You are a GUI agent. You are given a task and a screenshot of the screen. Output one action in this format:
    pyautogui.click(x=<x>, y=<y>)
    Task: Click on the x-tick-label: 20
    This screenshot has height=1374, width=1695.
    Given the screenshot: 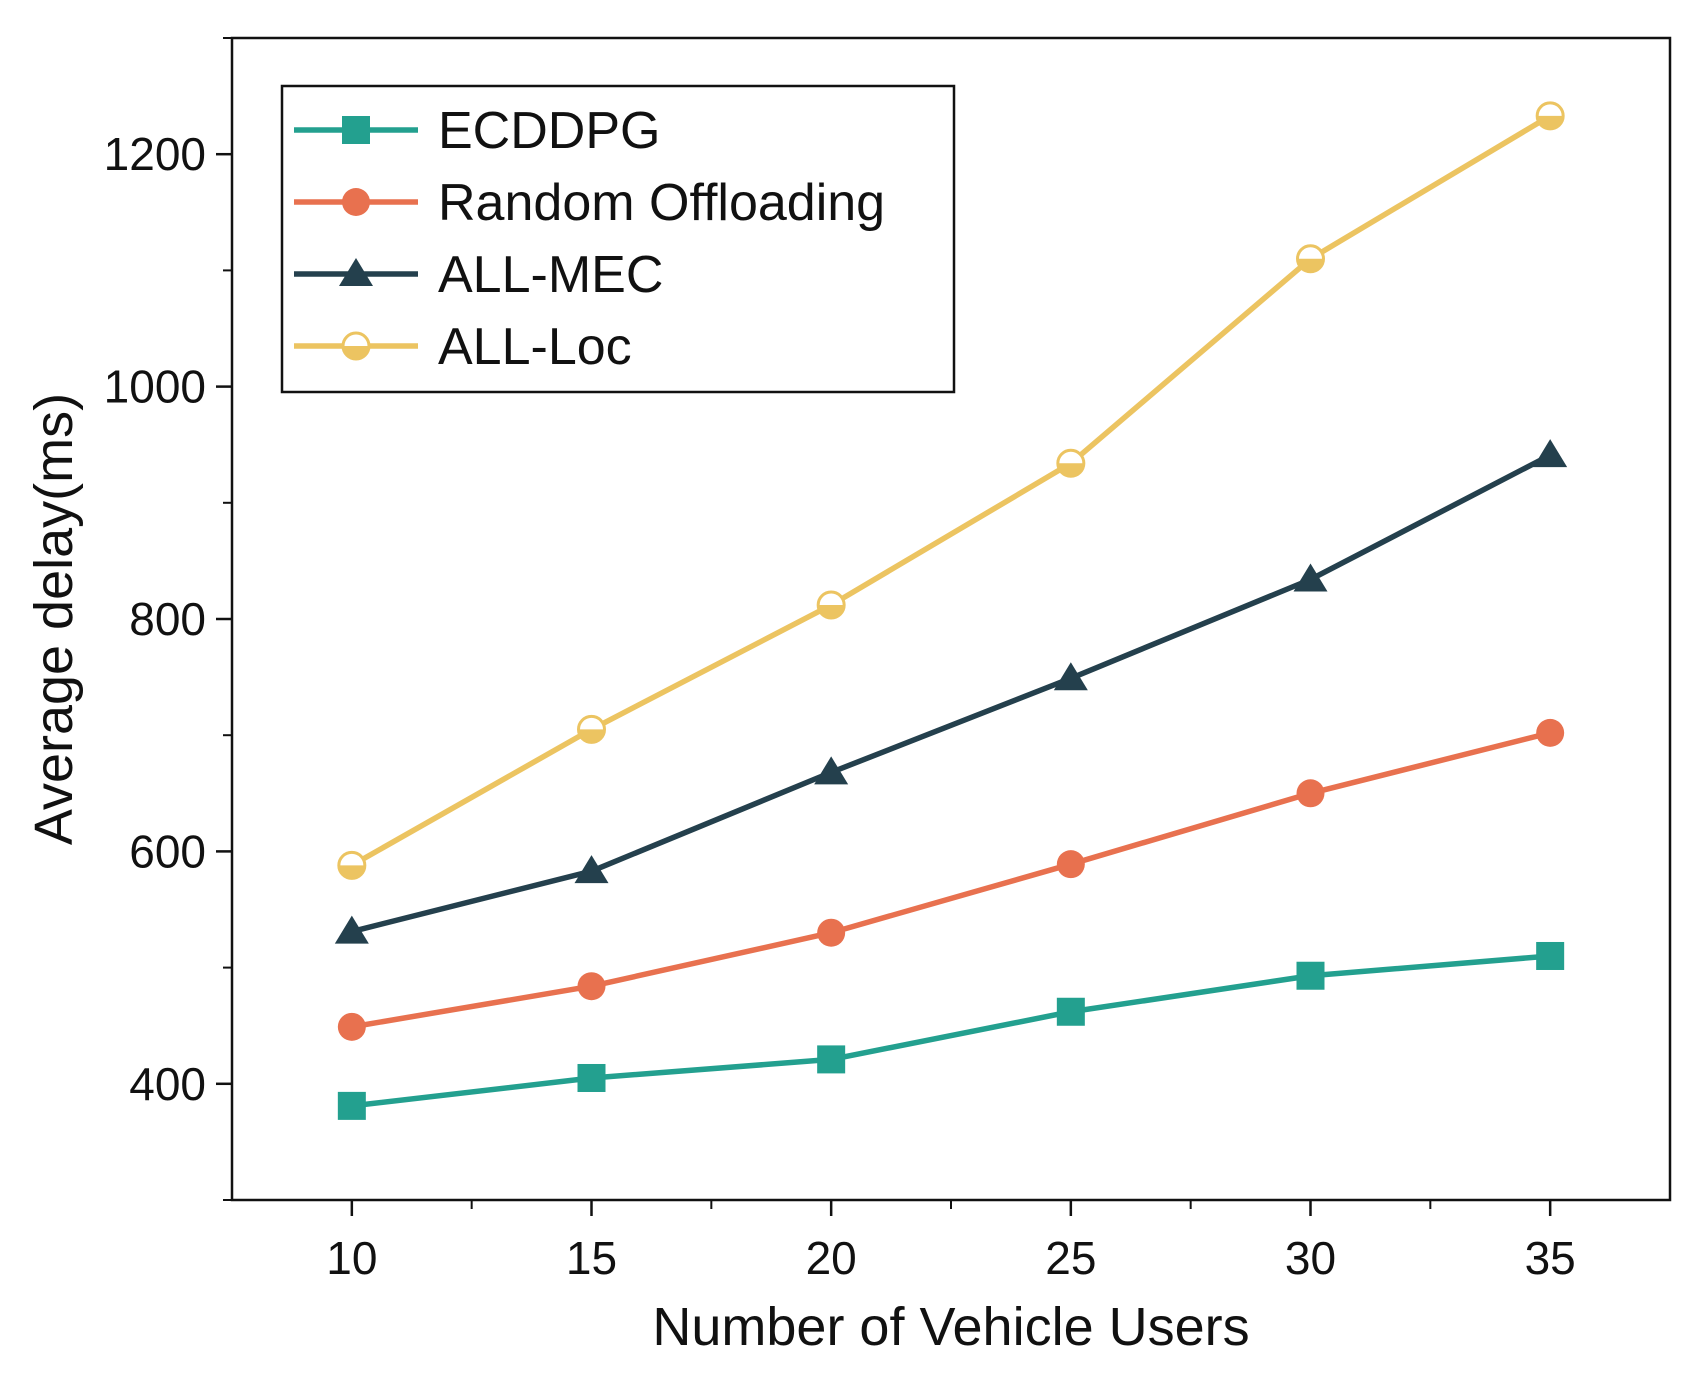 What is the action you would take?
    pyautogui.click(x=831, y=1258)
    